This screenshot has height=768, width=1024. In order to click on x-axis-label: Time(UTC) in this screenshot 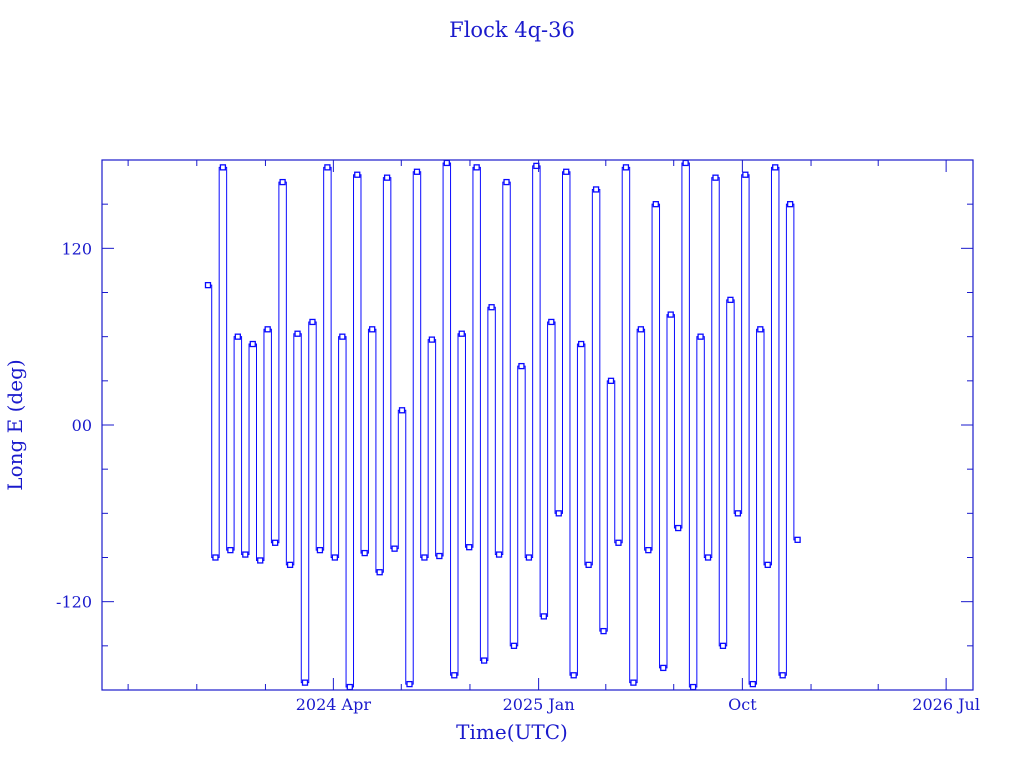, I will do `click(512, 732)`.